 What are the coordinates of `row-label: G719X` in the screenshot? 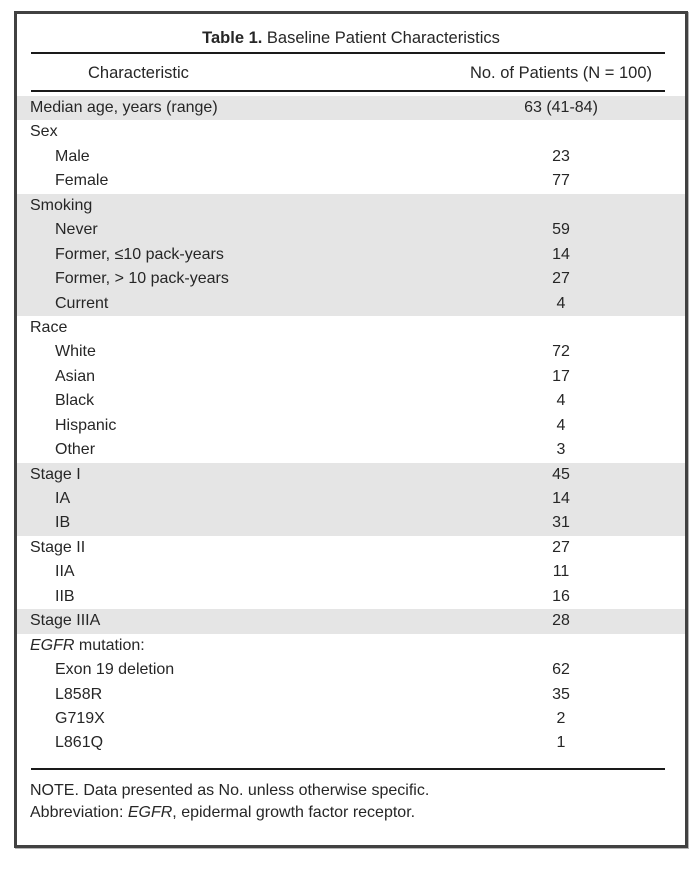 It's located at (80, 718).